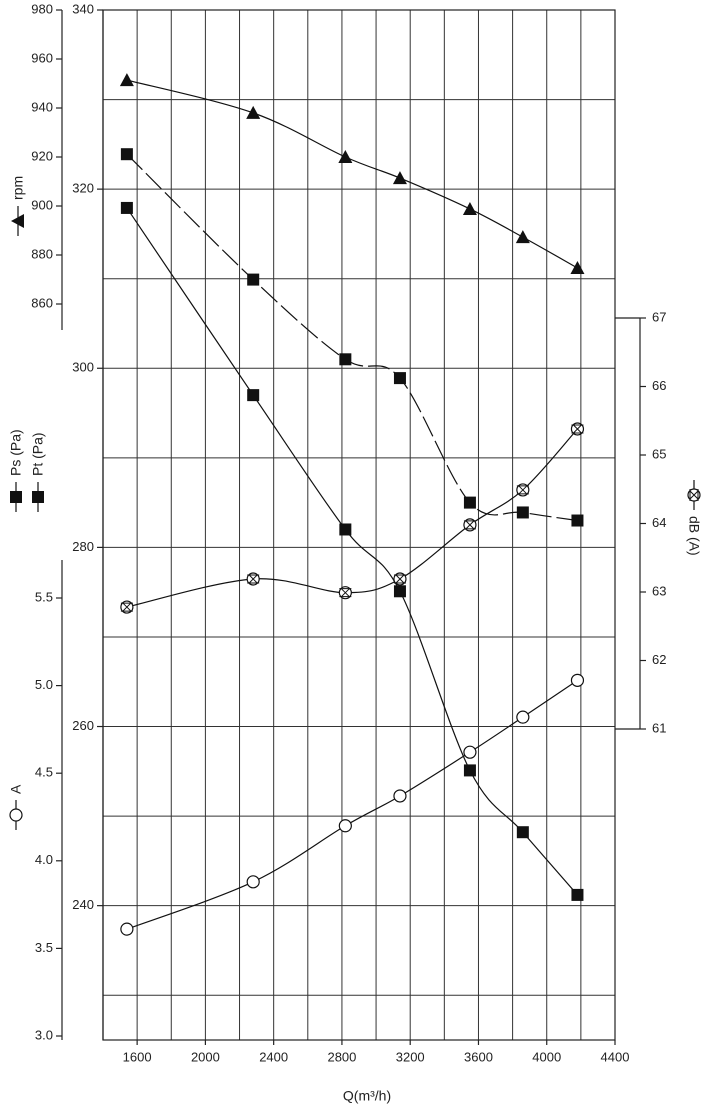 The height and width of the screenshot is (1115, 709). What do you see at coordinates (18, 188) in the screenshot?
I see `legend-label: rpm` at bounding box center [18, 188].